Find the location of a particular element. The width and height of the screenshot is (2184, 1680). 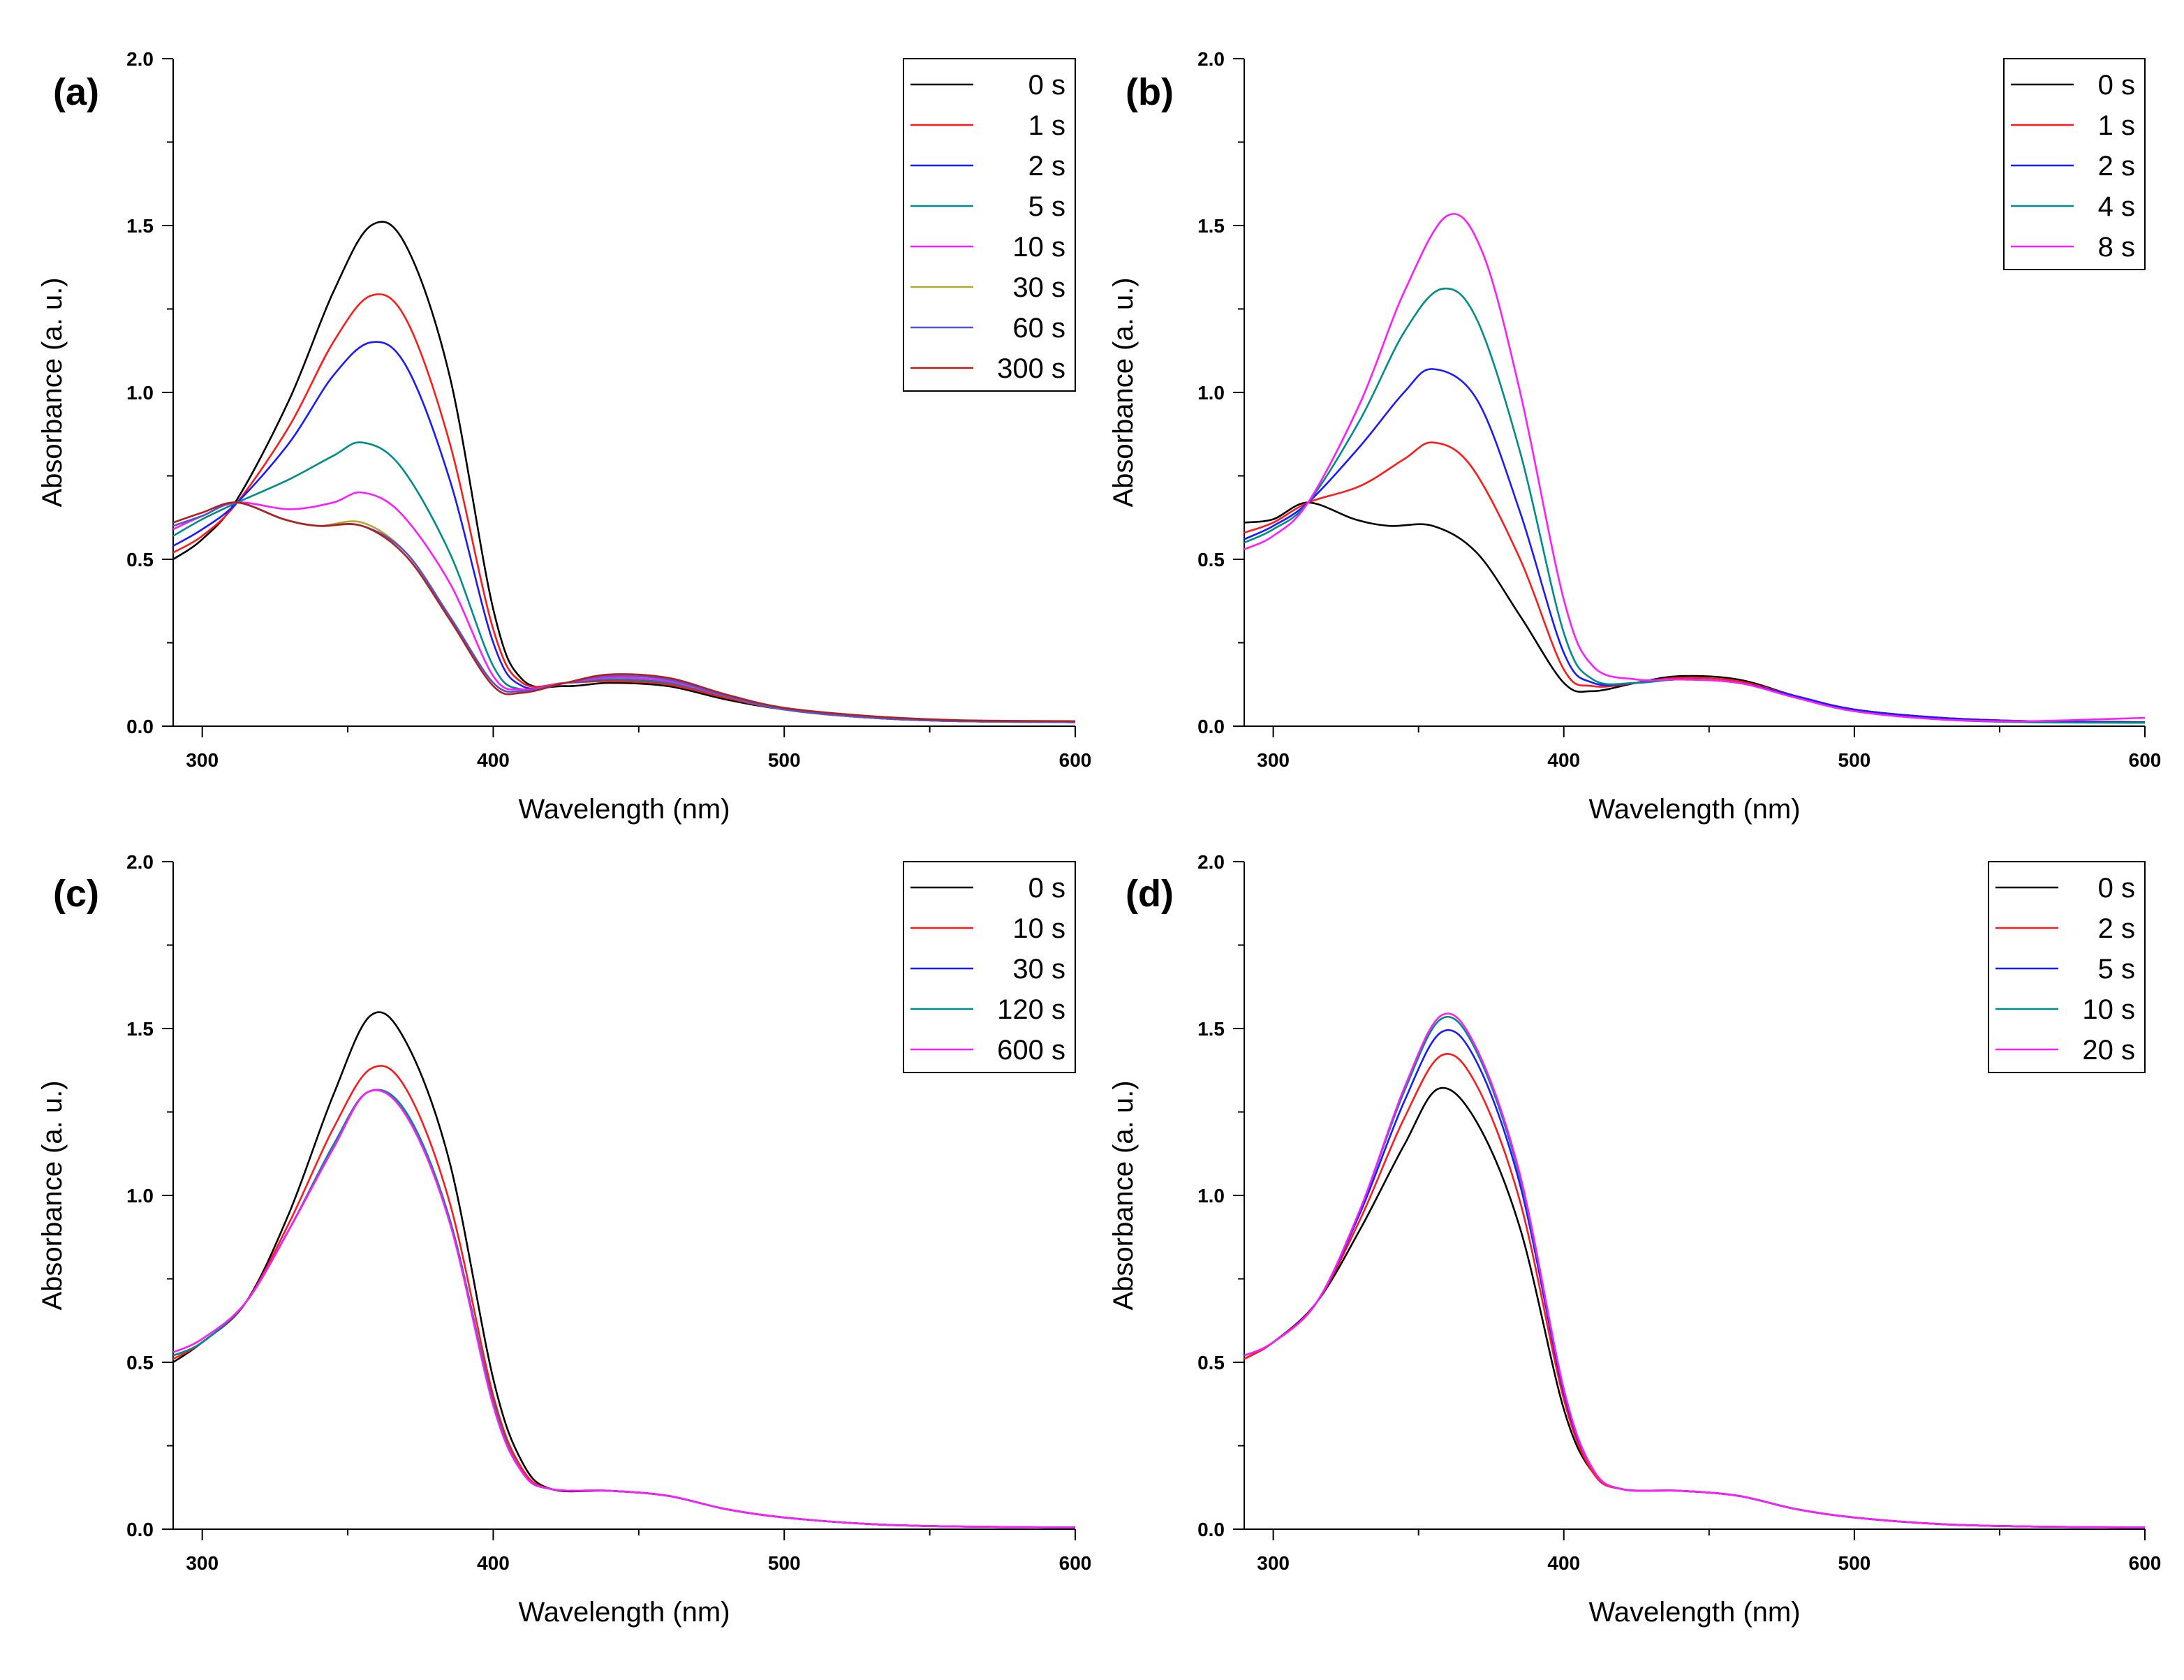

legend-entry-label: 300 s is located at coordinates (1031, 368).